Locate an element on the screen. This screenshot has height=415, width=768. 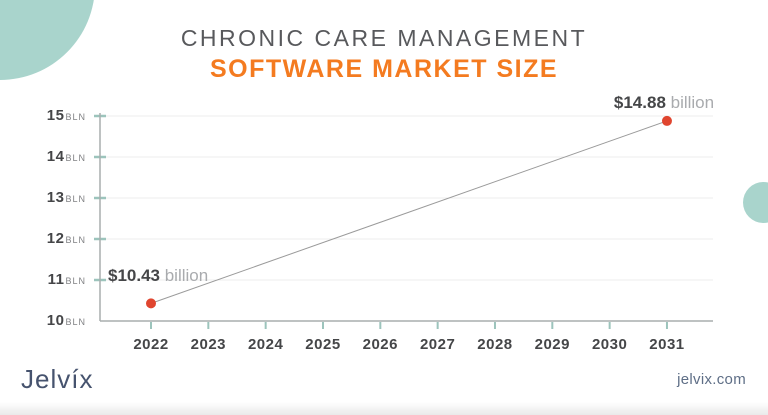
y-axis-value: 14 is located at coordinates (55, 156).